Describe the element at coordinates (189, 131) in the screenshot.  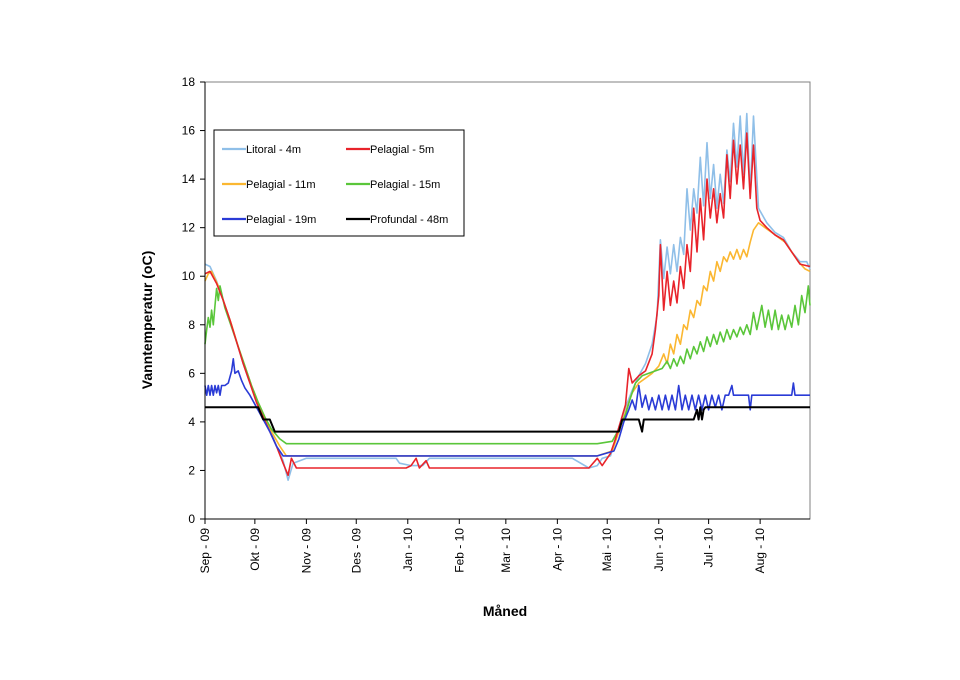
I see `y-tick-label: 16` at that location.